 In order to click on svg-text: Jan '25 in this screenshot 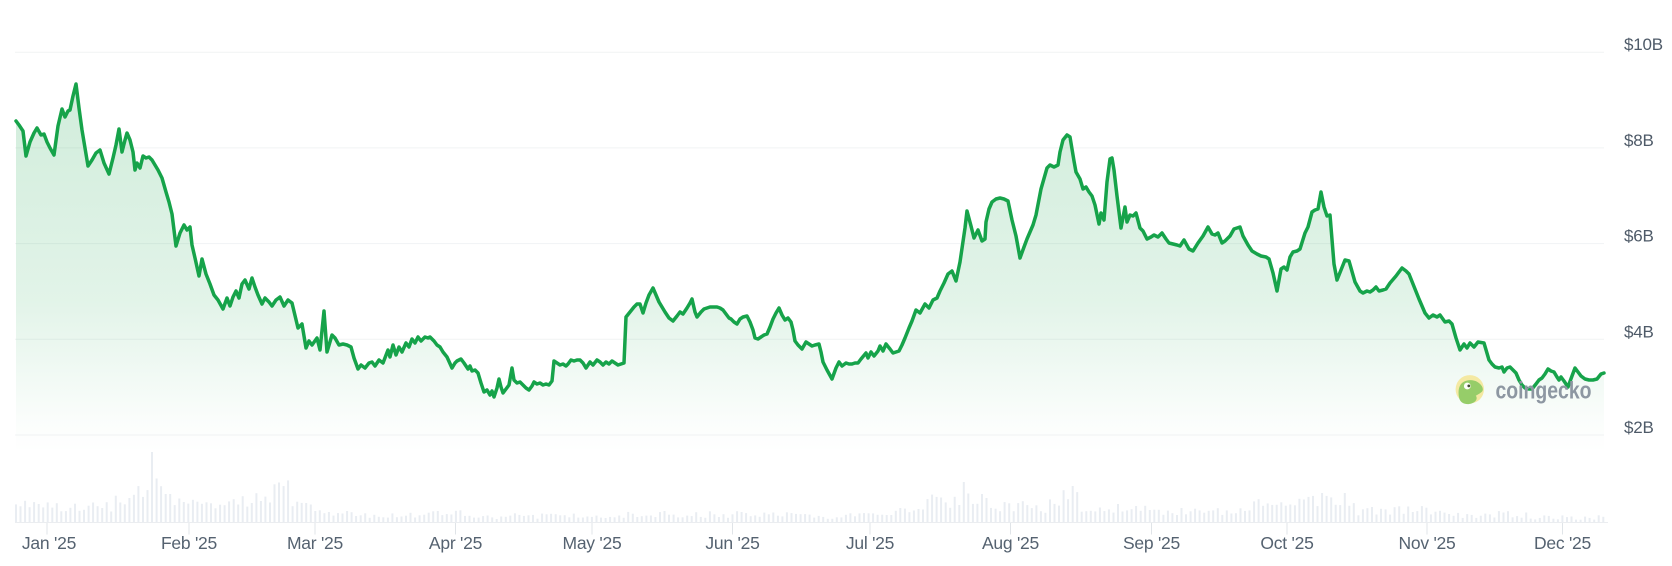, I will do `click(49, 543)`.